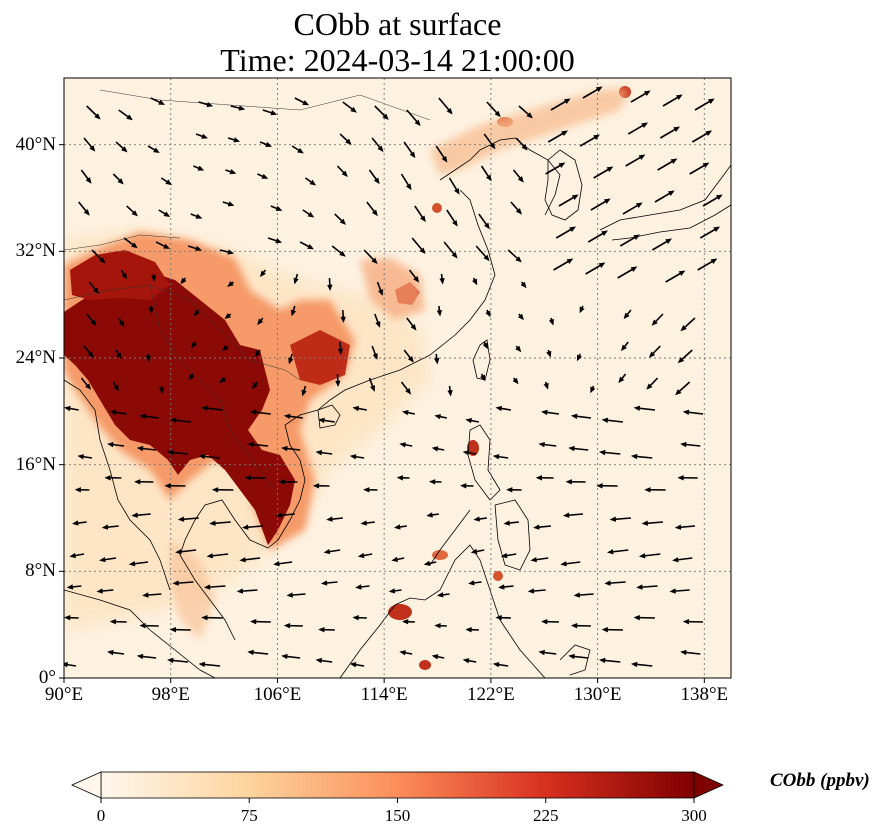 This screenshot has height=836, width=887. I want to click on coast-vietnam, so click(293, 479).